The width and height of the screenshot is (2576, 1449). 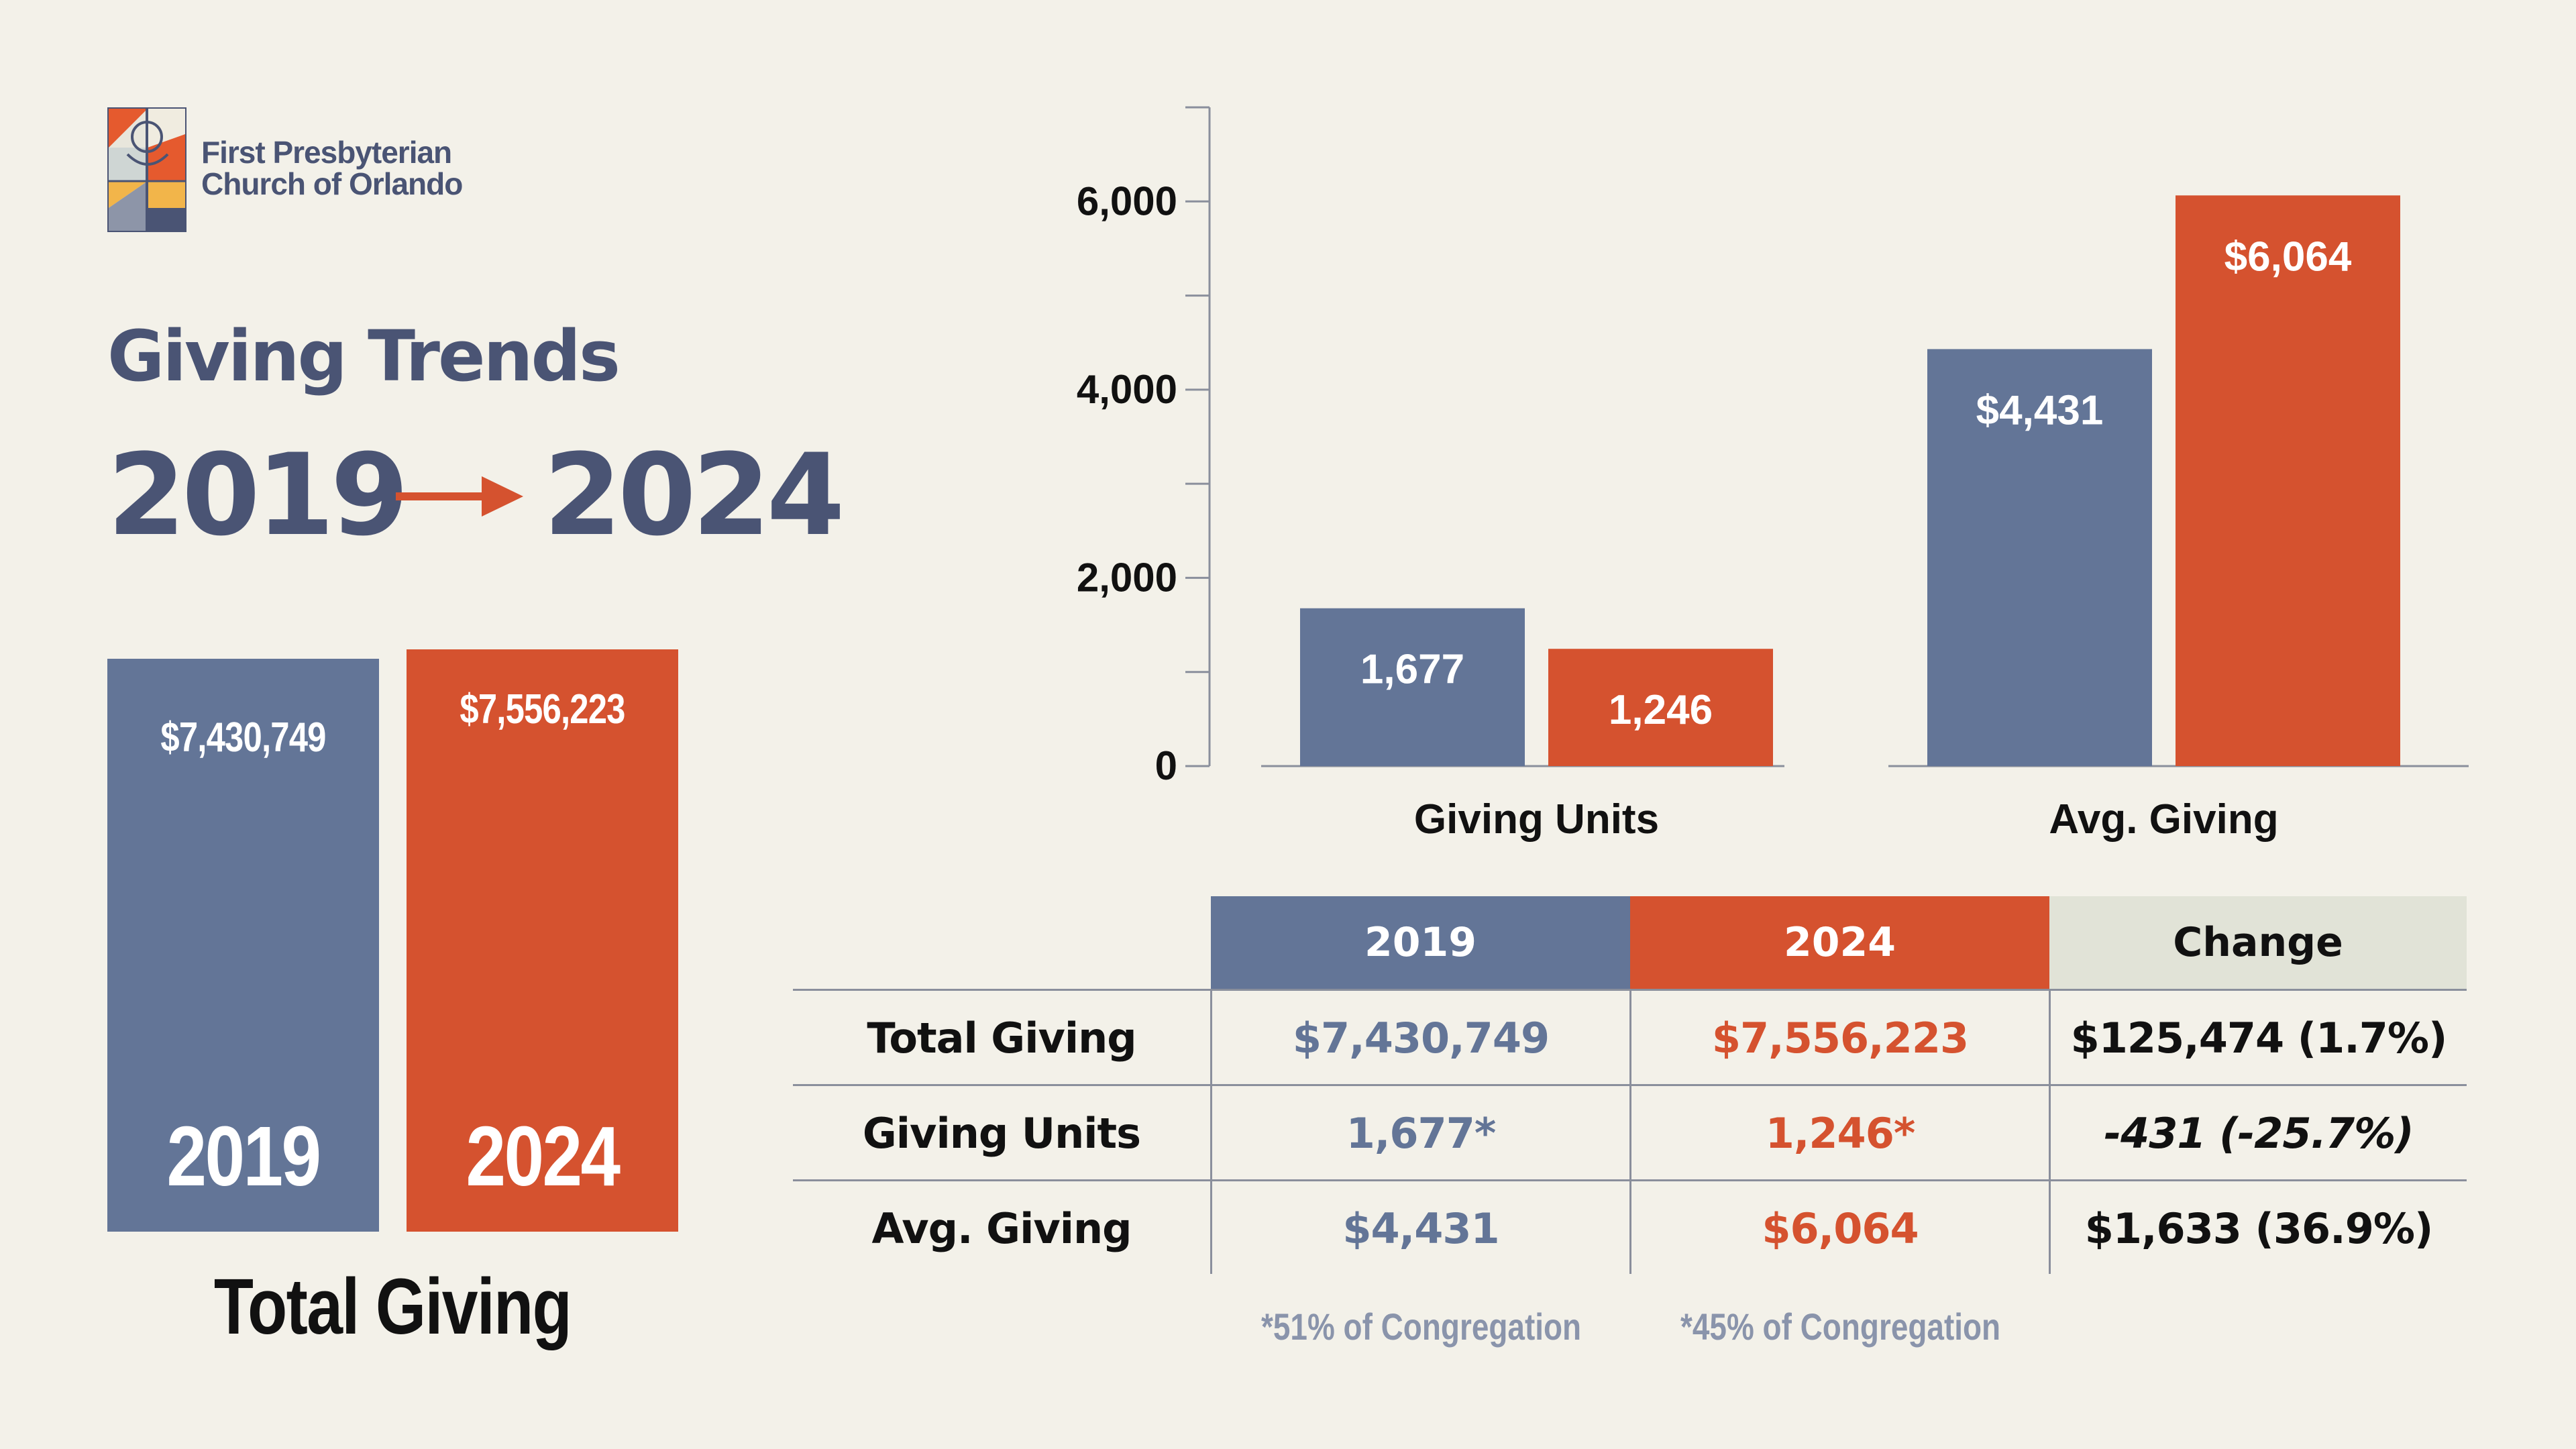 I want to click on stained-glass-cross-logo-icon, so click(x=146, y=169).